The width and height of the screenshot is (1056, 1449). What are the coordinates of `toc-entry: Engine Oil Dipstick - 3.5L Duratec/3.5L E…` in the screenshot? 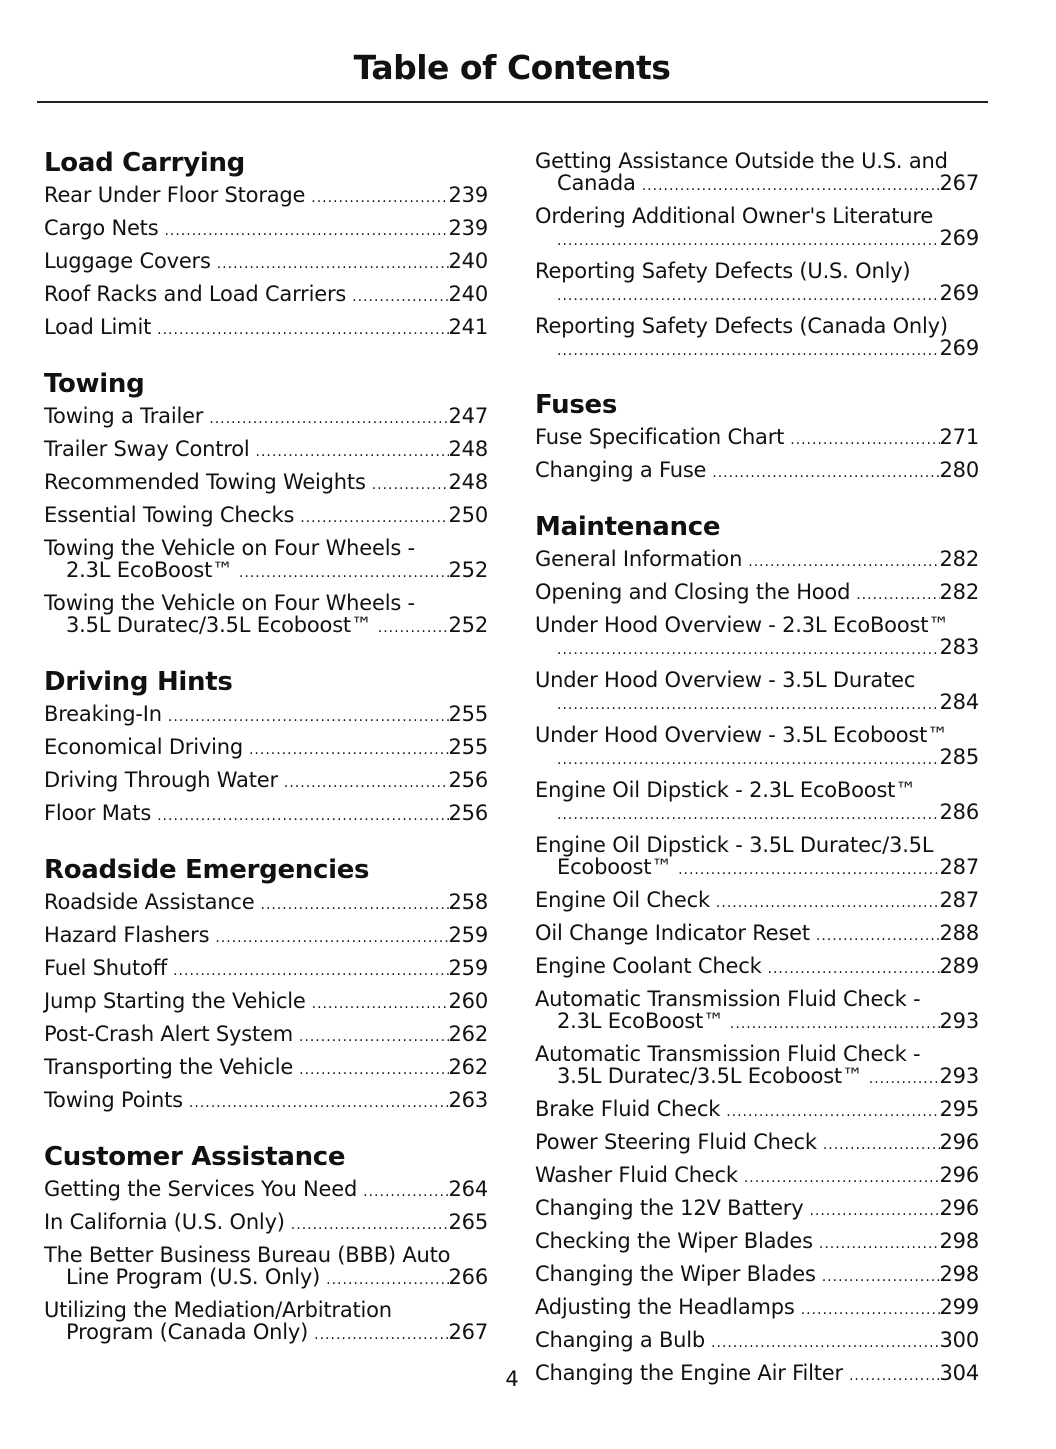 It's located at (757, 857).